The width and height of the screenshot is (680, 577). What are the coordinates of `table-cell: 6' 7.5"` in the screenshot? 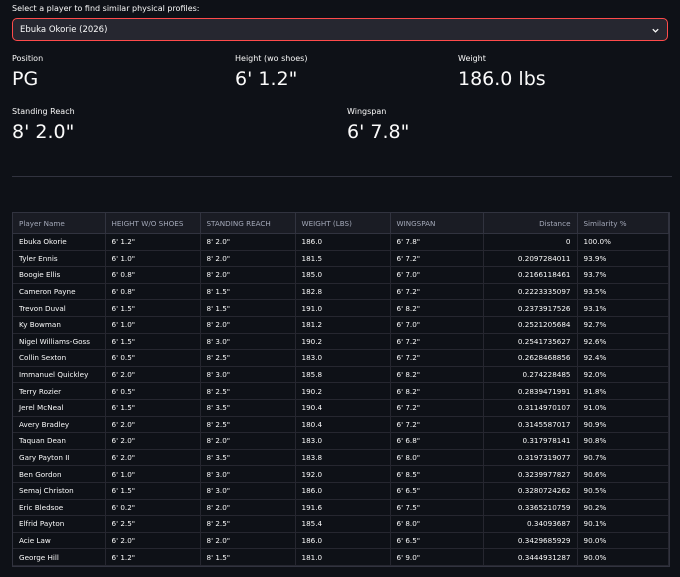 It's located at (437, 508).